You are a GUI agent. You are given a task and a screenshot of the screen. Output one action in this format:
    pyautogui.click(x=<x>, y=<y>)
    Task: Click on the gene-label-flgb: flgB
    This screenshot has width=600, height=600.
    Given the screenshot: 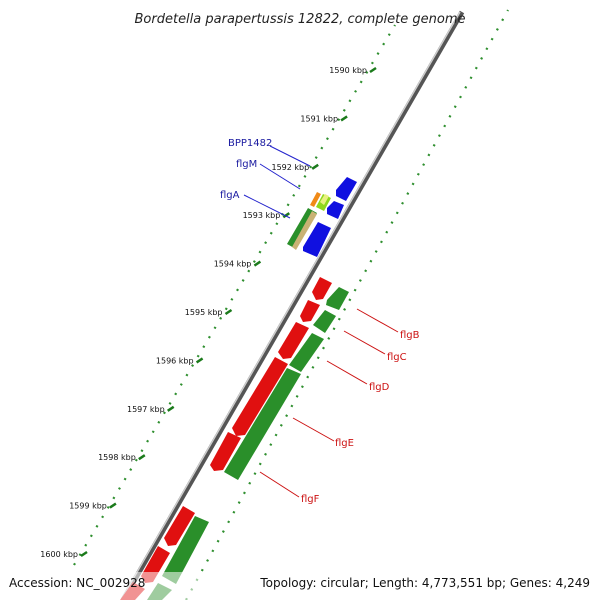 What is the action you would take?
    pyautogui.click(x=410, y=335)
    